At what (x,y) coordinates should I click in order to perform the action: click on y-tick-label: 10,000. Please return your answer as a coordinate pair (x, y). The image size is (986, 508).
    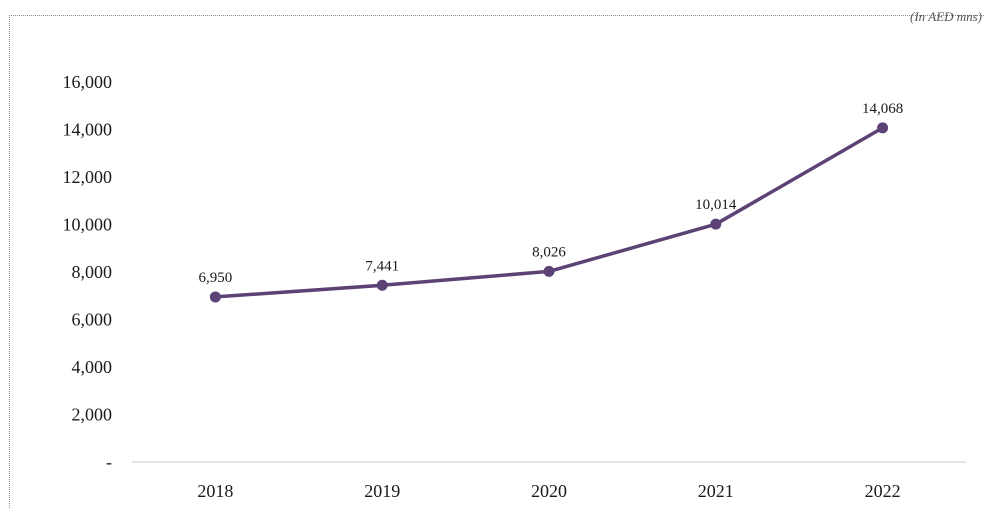
    Looking at the image, I should click on (88, 225).